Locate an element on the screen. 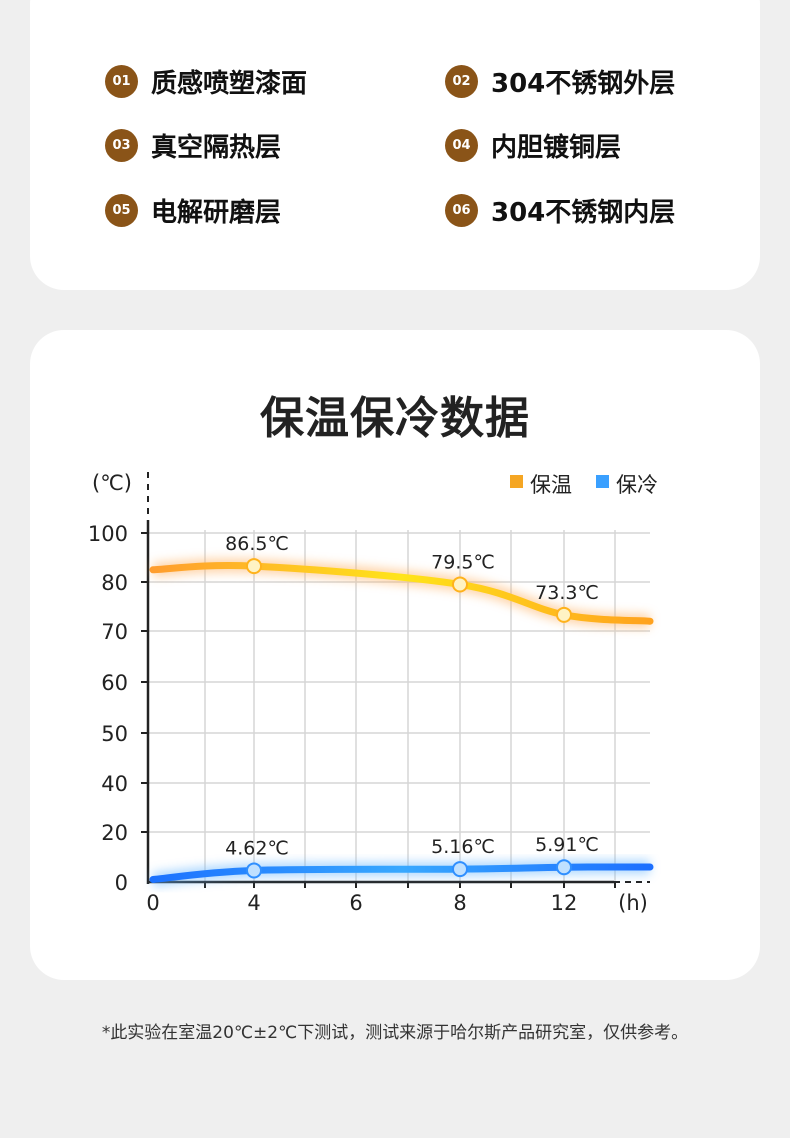 The width and height of the screenshot is (790, 1138). chart-title: 保温保冷数据 is located at coordinates (395, 418).